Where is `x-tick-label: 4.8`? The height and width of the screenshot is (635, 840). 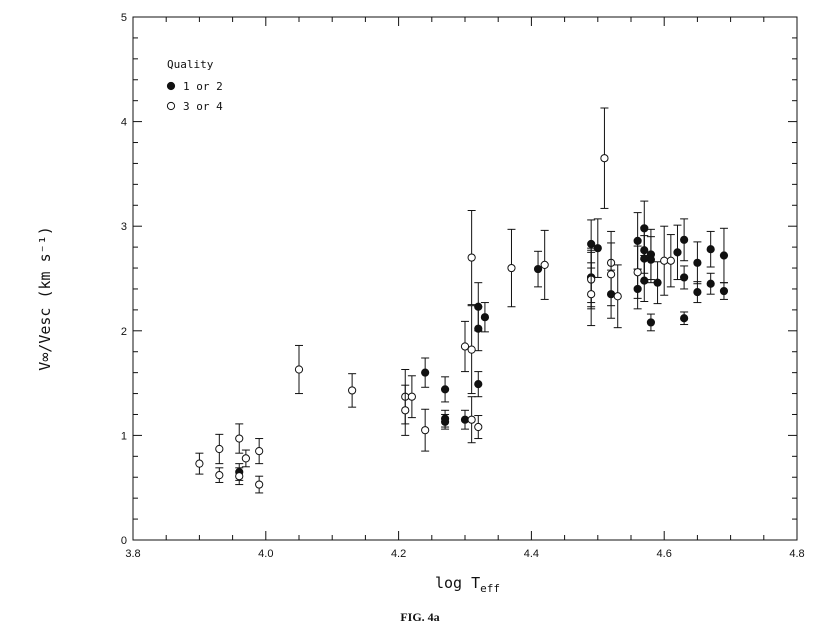 x-tick-label: 4.8 is located at coordinates (796, 554).